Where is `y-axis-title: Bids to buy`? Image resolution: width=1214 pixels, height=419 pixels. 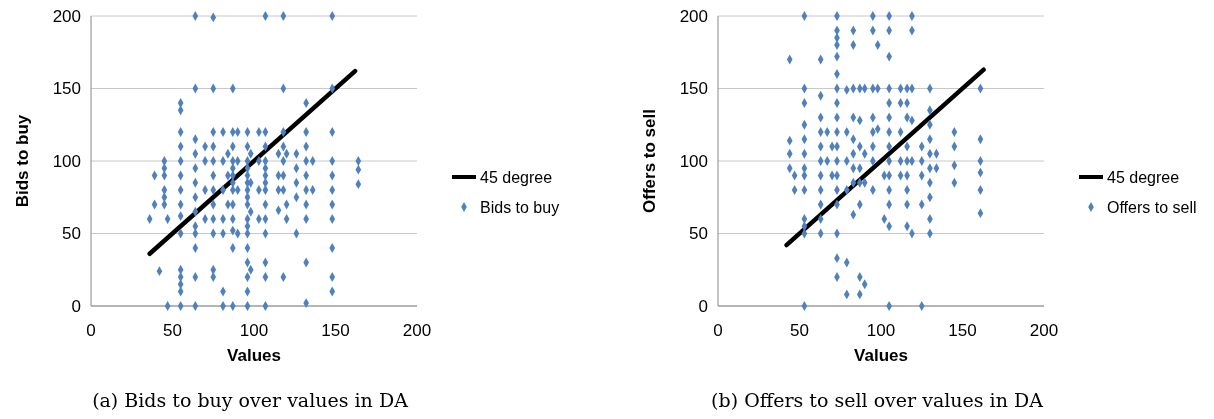 y-axis-title: Bids to buy is located at coordinates (22, 161).